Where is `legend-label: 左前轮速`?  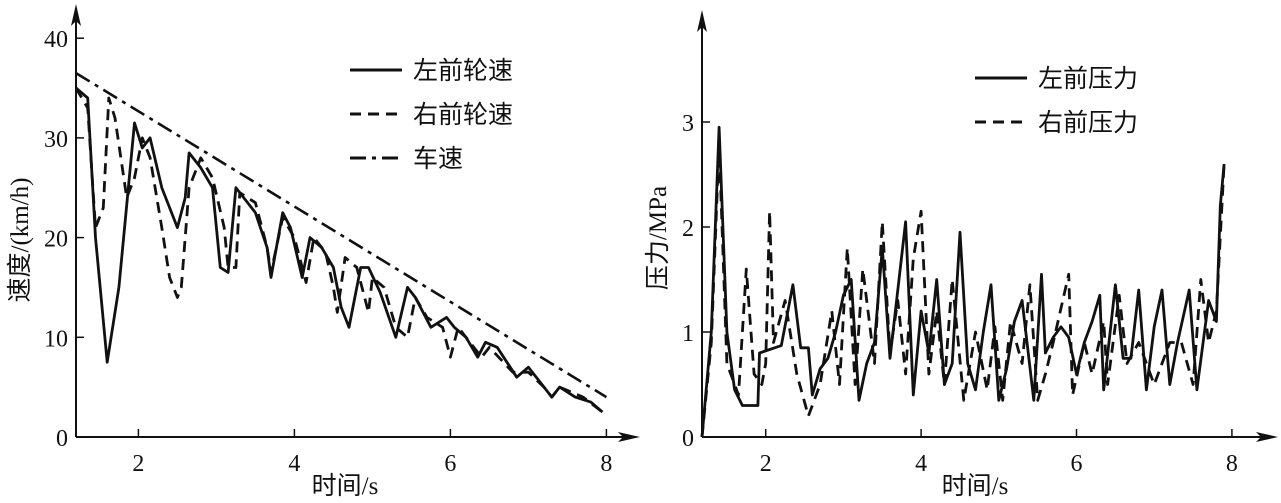 legend-label: 左前轮速 is located at coordinates (463, 71).